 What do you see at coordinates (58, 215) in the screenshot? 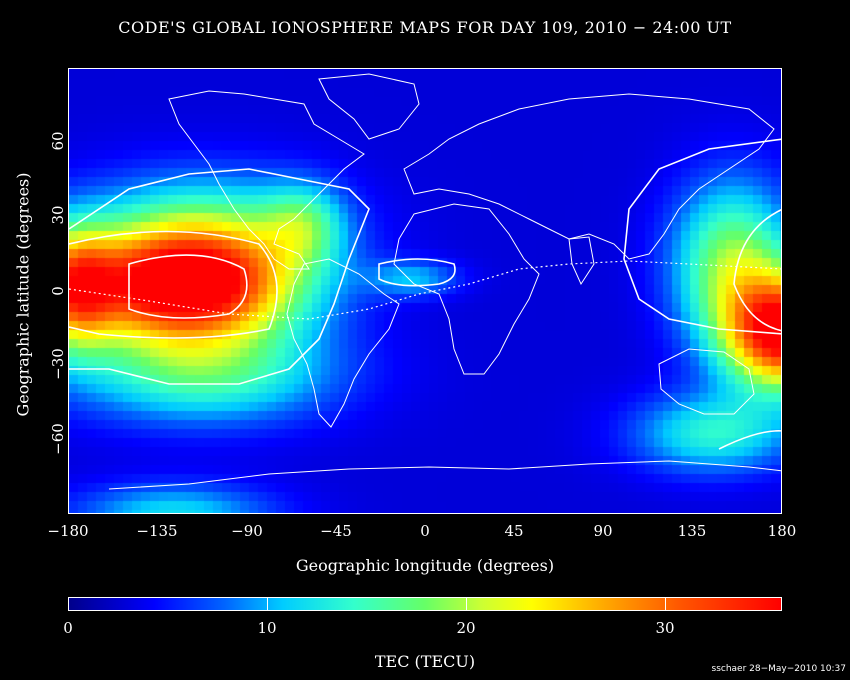
I see `y-tick: 30` at bounding box center [58, 215].